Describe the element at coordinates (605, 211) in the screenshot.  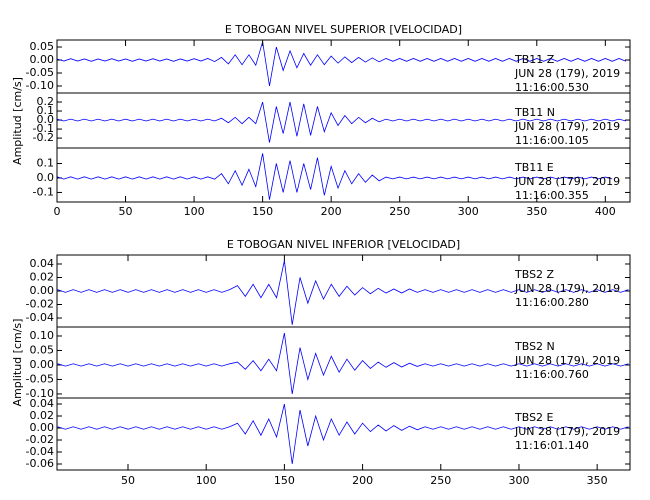
I see `x-tick-label: 400` at that location.